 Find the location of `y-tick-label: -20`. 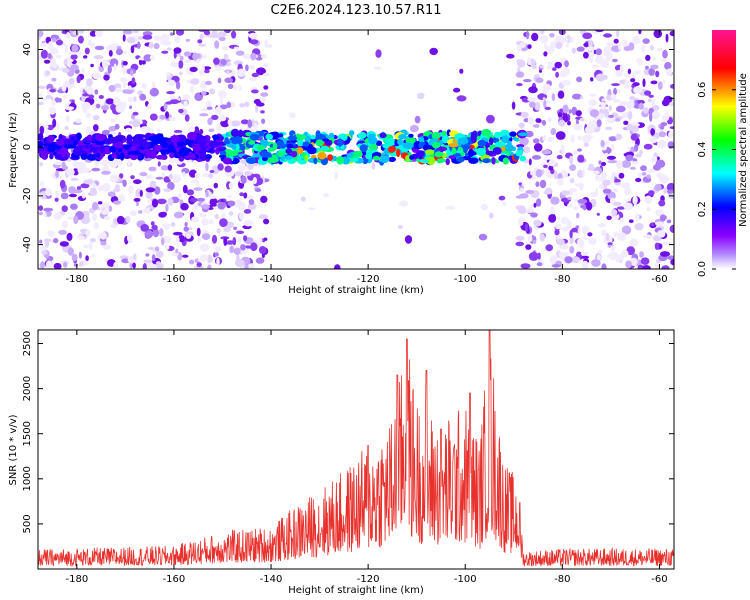

y-tick-label: -20 is located at coordinates (27, 196).